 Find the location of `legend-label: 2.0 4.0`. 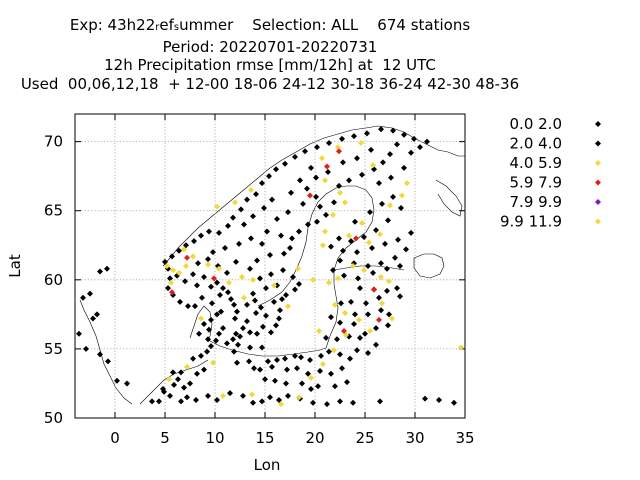

legend-label: 2.0 4.0 is located at coordinates (536, 144).